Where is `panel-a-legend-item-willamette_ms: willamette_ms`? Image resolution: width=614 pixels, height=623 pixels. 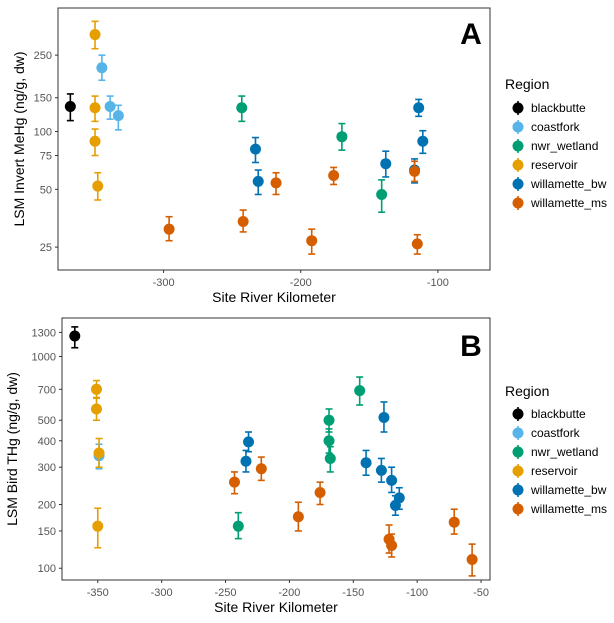 panel-a-legend-item-willamette_ms: willamette_ms is located at coordinates (559, 203).